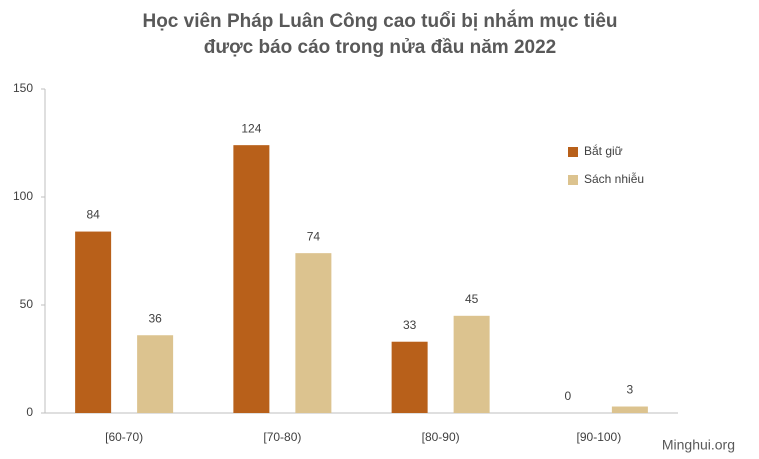 The height and width of the screenshot is (459, 759). I want to click on y-tick-label: 50, so click(27, 304).